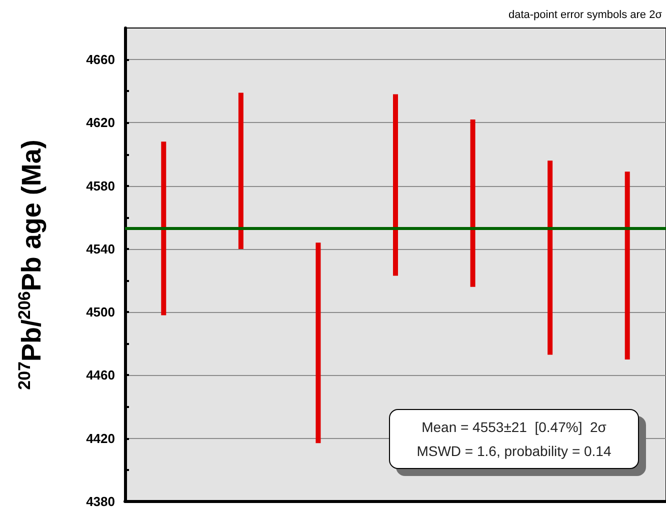 This screenshot has width=666, height=508. Describe the element at coordinates (100, 312) in the screenshot. I see `y-tick-label: 4500` at that location.